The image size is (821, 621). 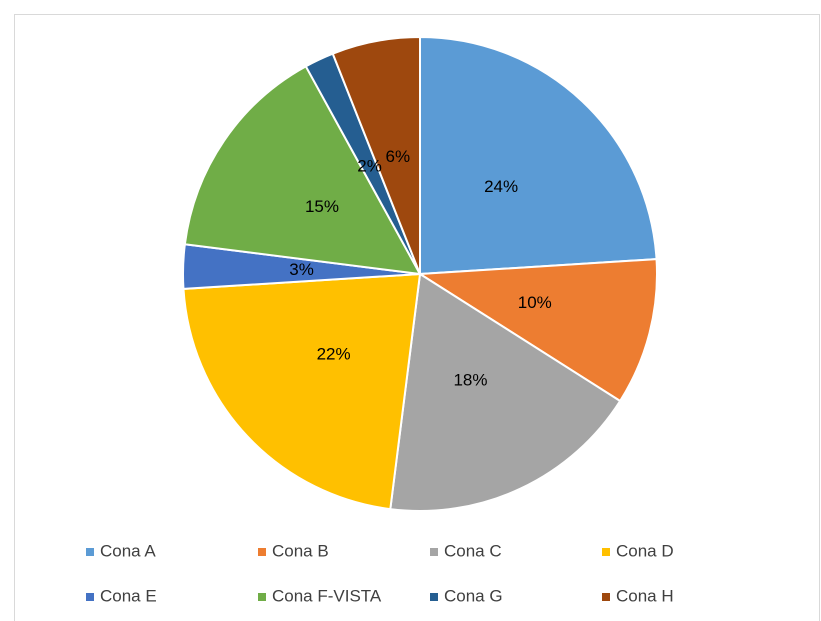 I want to click on legend-label: Cona H, so click(x=645, y=595).